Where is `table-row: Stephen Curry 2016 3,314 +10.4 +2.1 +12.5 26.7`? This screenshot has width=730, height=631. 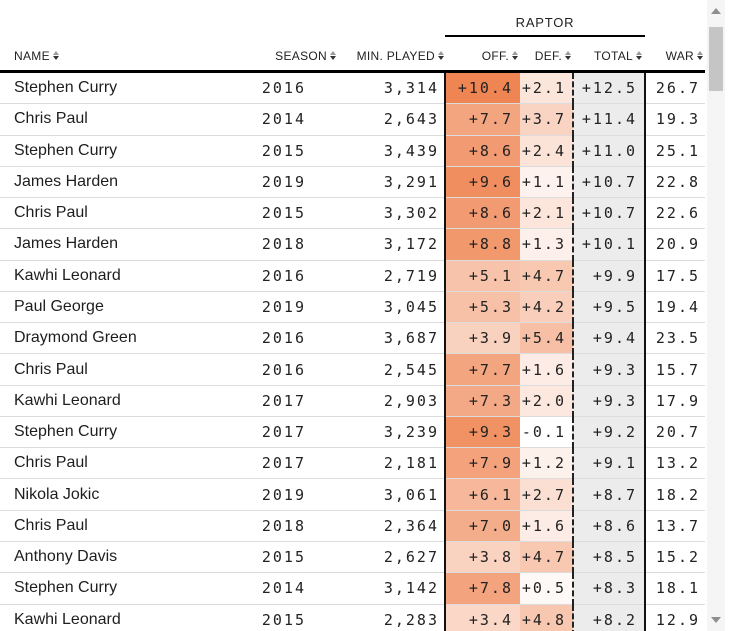
table-row: Stephen Curry 2016 3,314 +10.4 +2.1 +12.5 26.7 is located at coordinates (353, 88).